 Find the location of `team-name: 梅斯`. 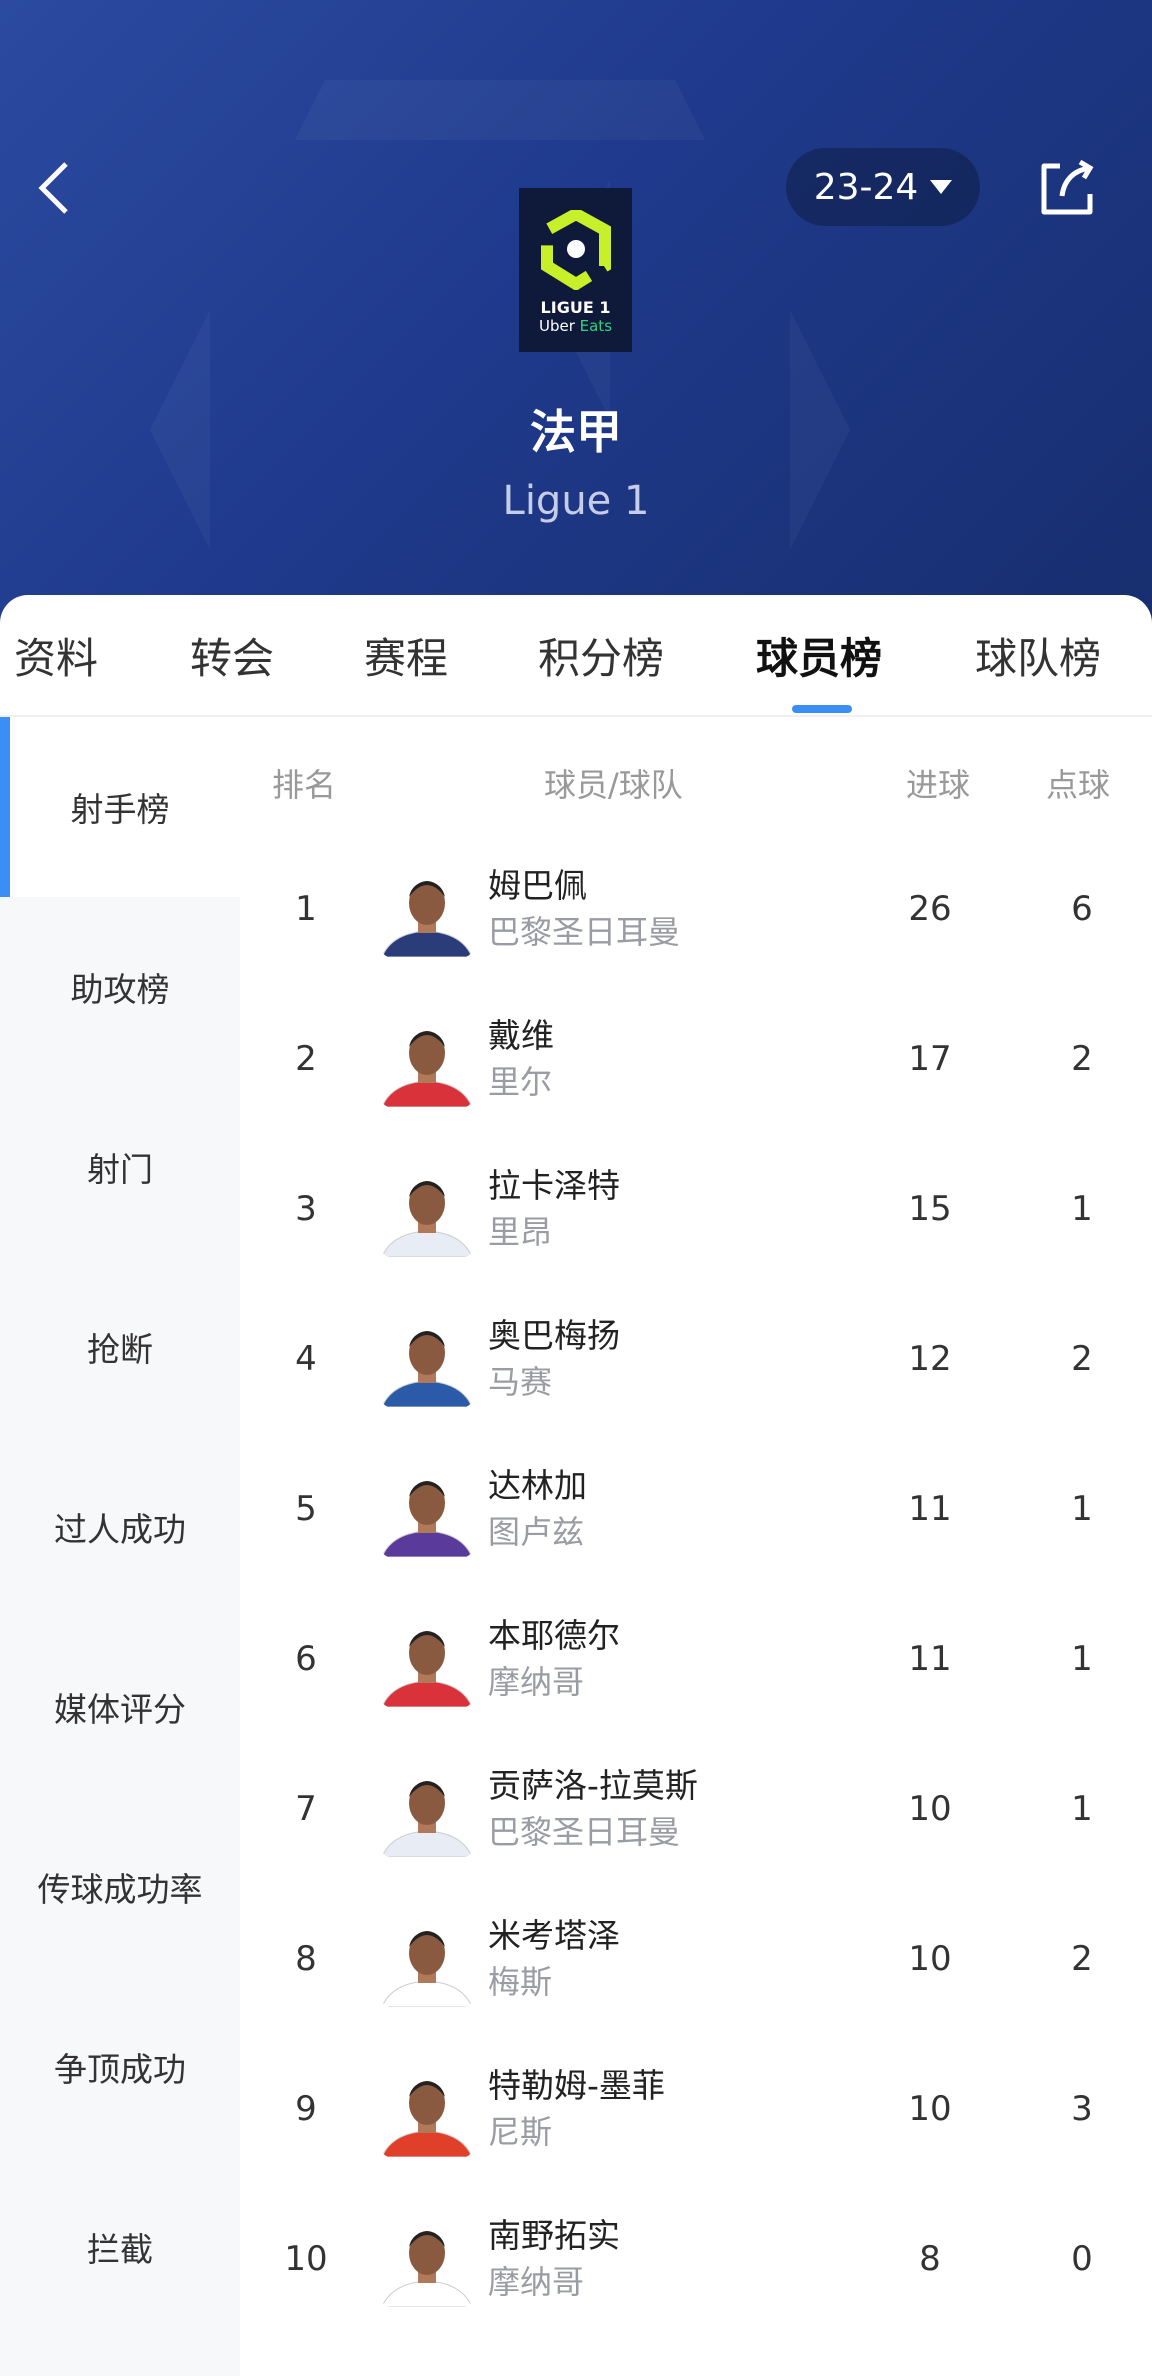

team-name: 梅斯 is located at coordinates (520, 1982).